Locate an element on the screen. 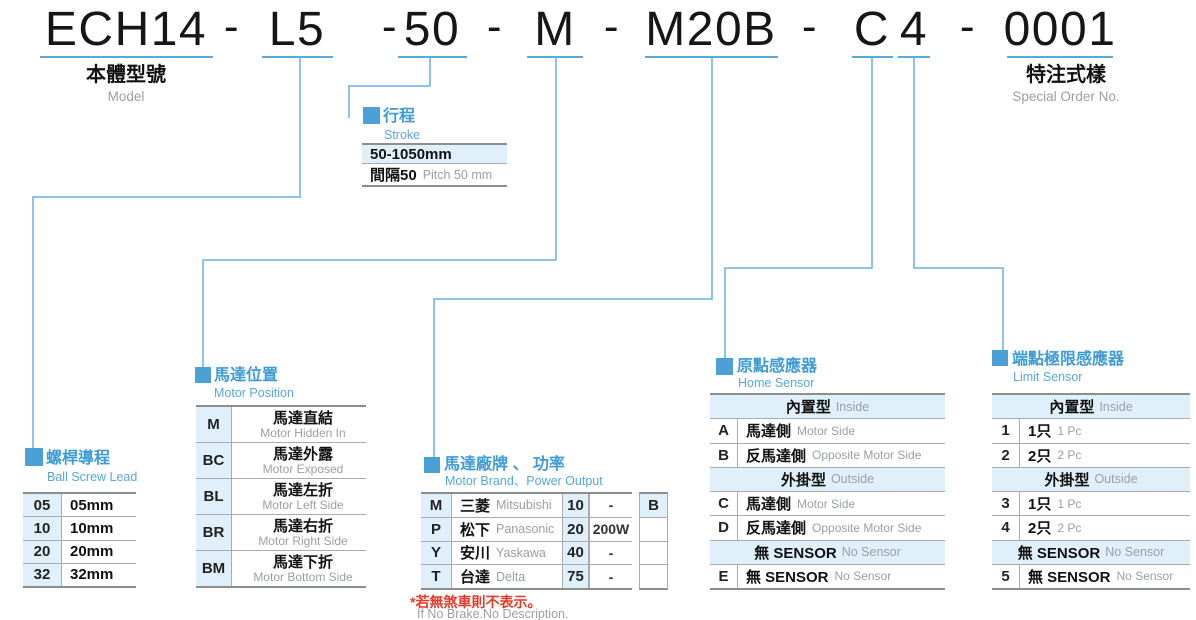  home-sensor-subtitle: Home Sensor is located at coordinates (776, 383).